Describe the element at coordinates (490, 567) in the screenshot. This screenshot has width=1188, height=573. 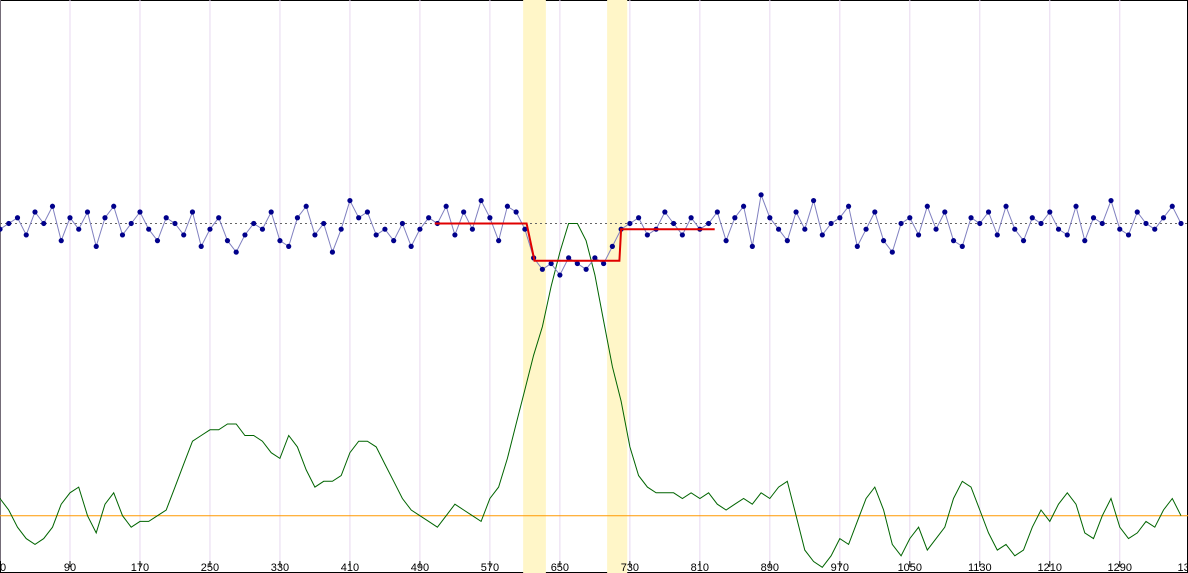
I see `x-tick-label: 570` at that location.